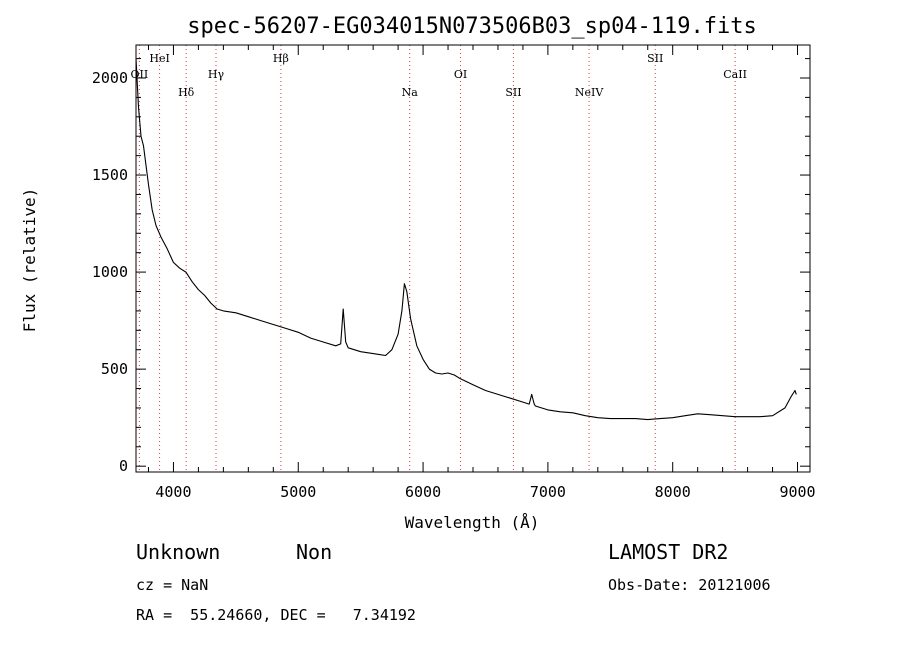 This screenshot has height=650, width=900. What do you see at coordinates (159, 58) in the screenshot?
I see `line-marker-label: HeI` at bounding box center [159, 58].